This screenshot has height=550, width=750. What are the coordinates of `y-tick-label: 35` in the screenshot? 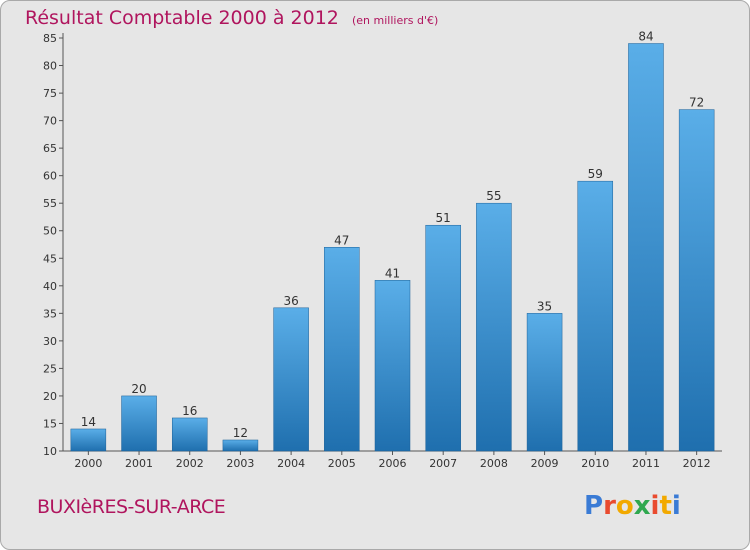 It's located at (50, 313).